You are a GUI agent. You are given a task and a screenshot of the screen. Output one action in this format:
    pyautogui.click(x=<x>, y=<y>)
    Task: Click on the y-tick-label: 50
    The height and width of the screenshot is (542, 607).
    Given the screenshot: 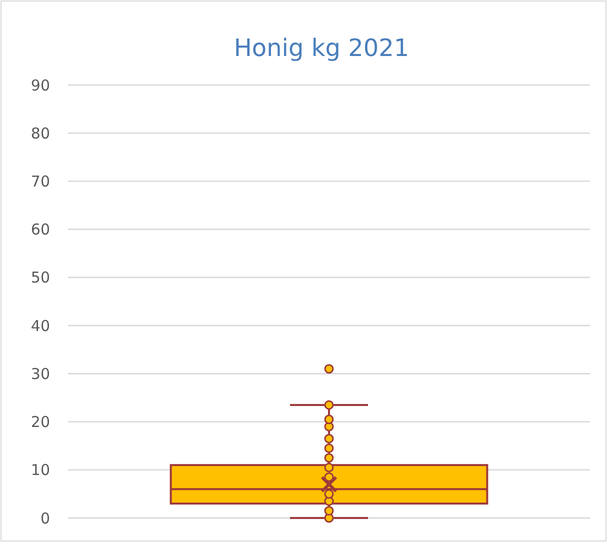 What is the action you would take?
    pyautogui.click(x=40, y=277)
    